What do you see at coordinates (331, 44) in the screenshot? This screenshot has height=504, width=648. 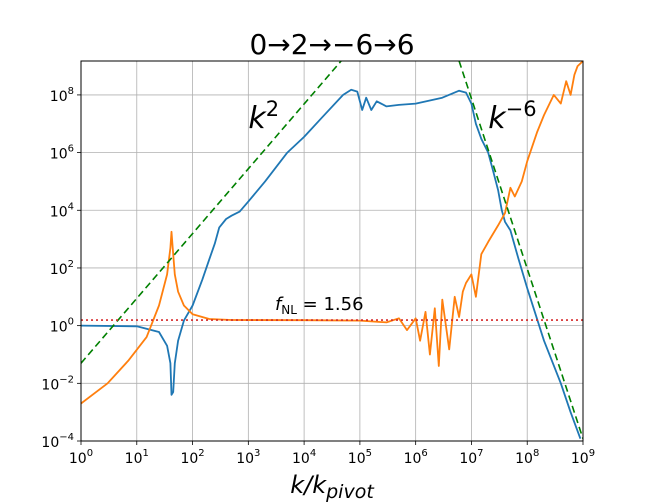 I see `chart-title: 0→2→−6→6` at bounding box center [331, 44].